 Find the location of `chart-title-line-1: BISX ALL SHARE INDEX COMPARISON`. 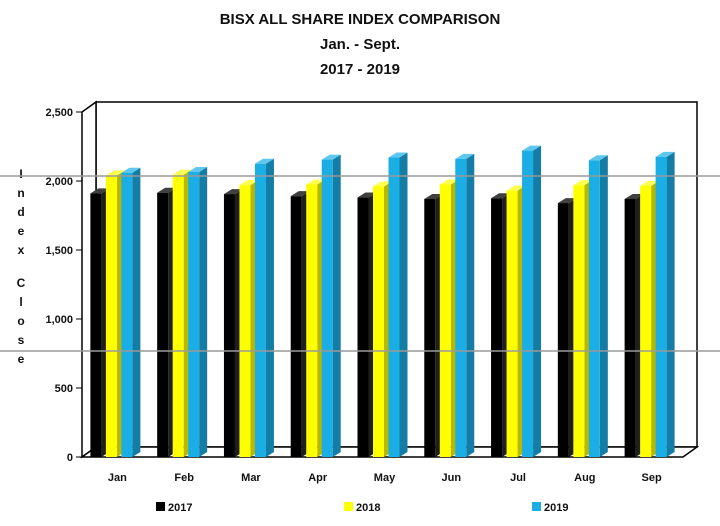

chart-title-line-1: BISX ALL SHARE INDEX COMPARISON is located at coordinates (360, 19).